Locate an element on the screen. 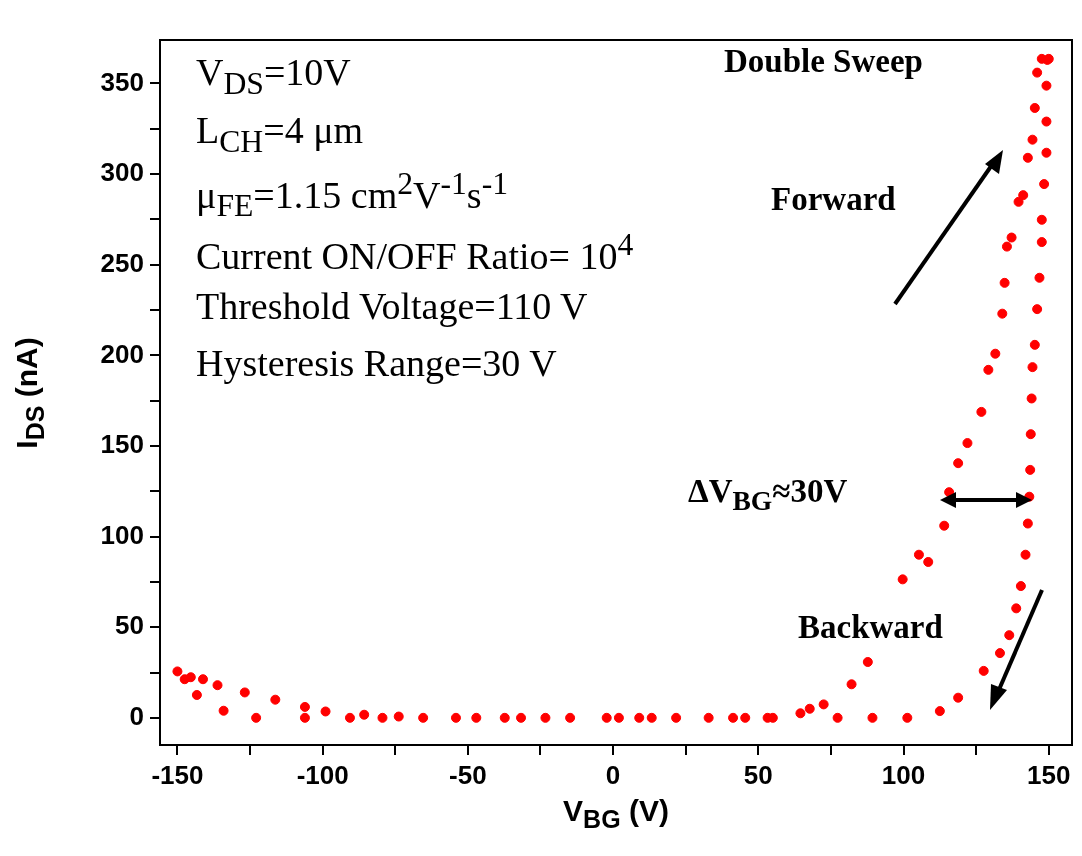  y-tick-label: 100 is located at coordinates (122, 534).